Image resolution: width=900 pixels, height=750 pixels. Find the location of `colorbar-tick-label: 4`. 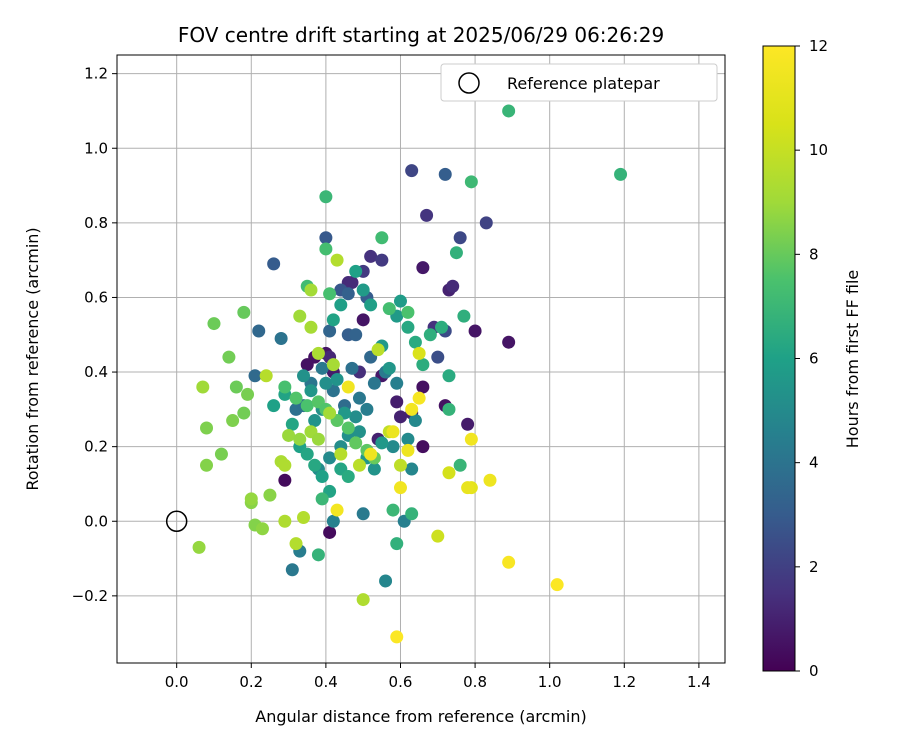

colorbar-tick-label: 4 is located at coordinates (814, 463).